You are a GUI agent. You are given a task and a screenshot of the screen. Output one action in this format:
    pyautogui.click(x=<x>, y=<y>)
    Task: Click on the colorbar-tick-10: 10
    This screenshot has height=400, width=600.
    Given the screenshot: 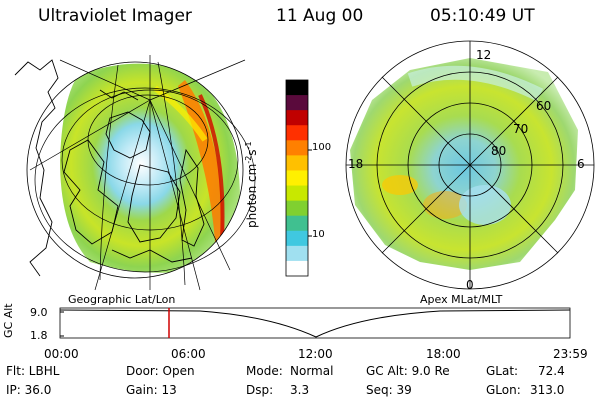 What is the action you would take?
    pyautogui.click(x=318, y=234)
    